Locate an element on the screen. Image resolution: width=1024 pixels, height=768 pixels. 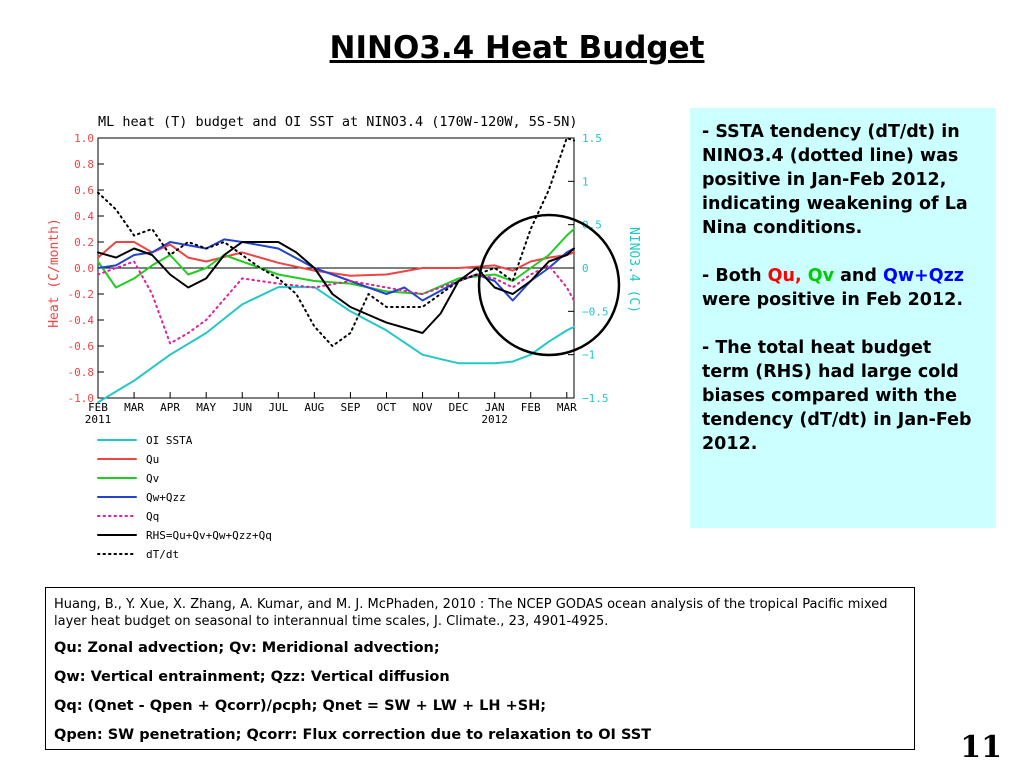
highlight-circle is located at coordinates (549, 285).